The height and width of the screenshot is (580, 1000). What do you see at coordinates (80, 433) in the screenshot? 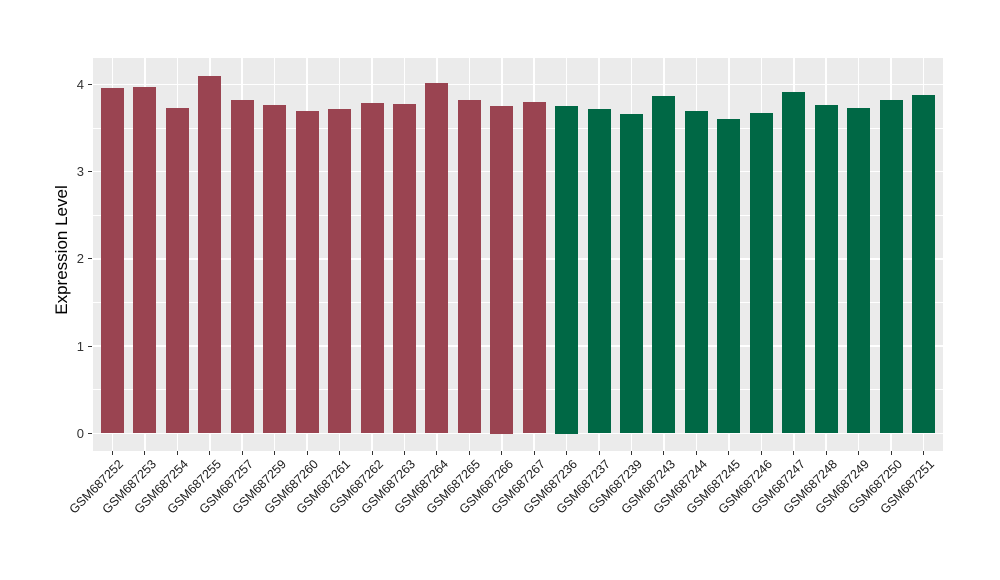
I see `y-tick-label: 0` at bounding box center [80, 433].